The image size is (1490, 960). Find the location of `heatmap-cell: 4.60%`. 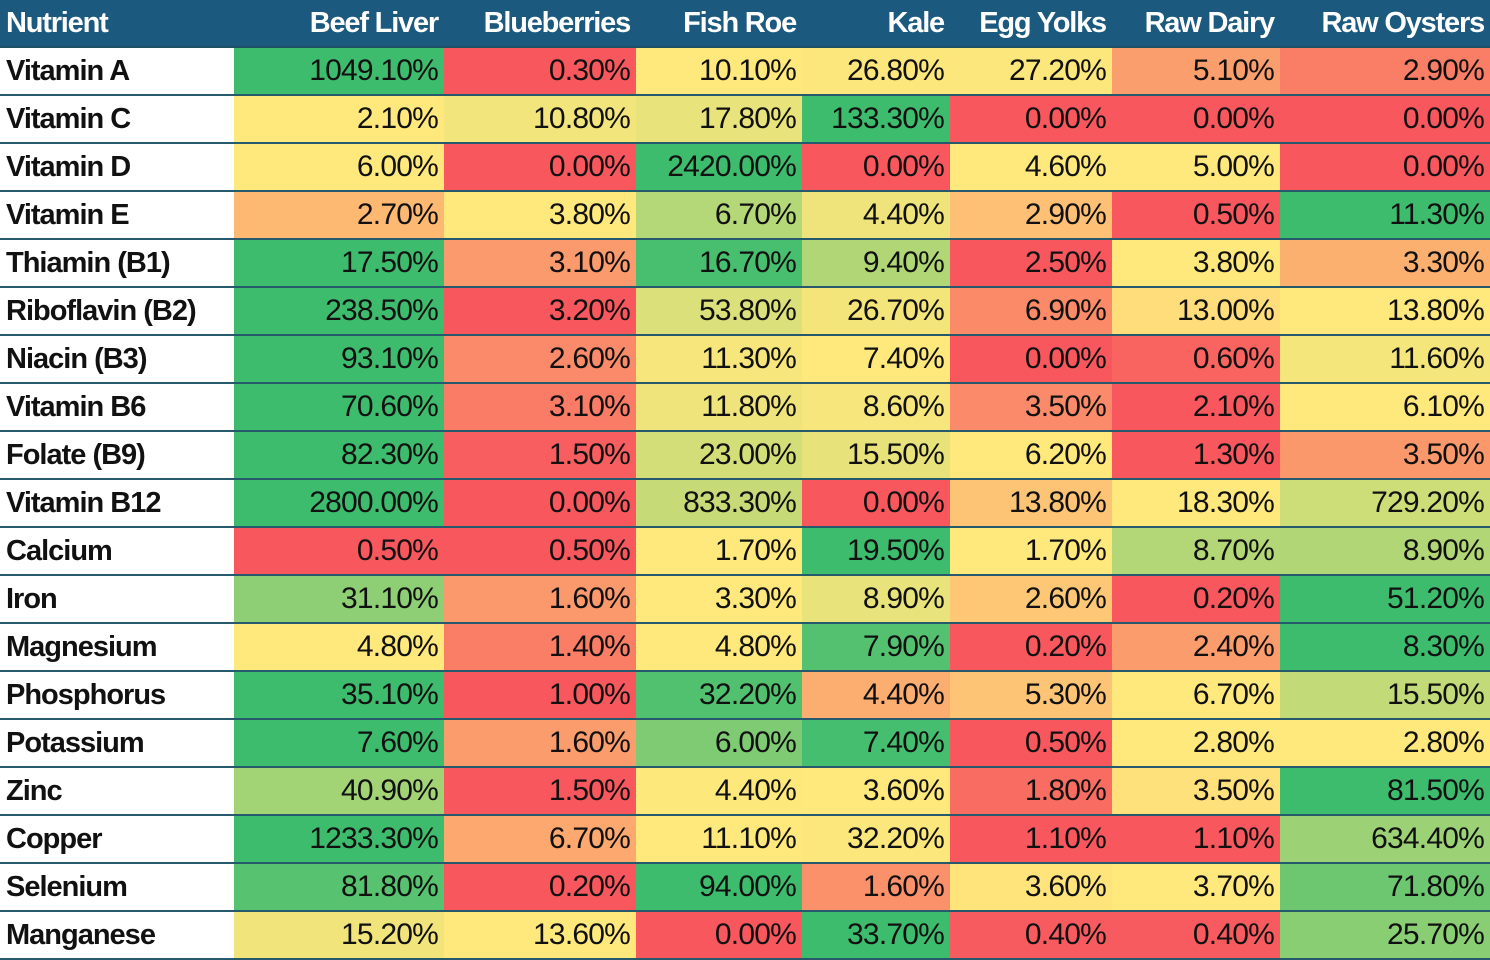

heatmap-cell: 4.60% is located at coordinates (1031, 167).